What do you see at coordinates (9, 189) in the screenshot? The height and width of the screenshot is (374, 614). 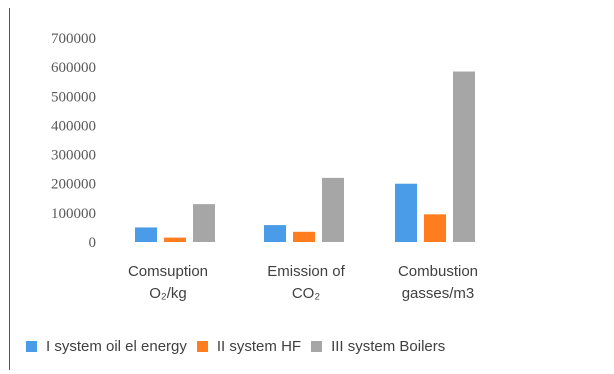 I see `chart-frame-line` at bounding box center [9, 189].